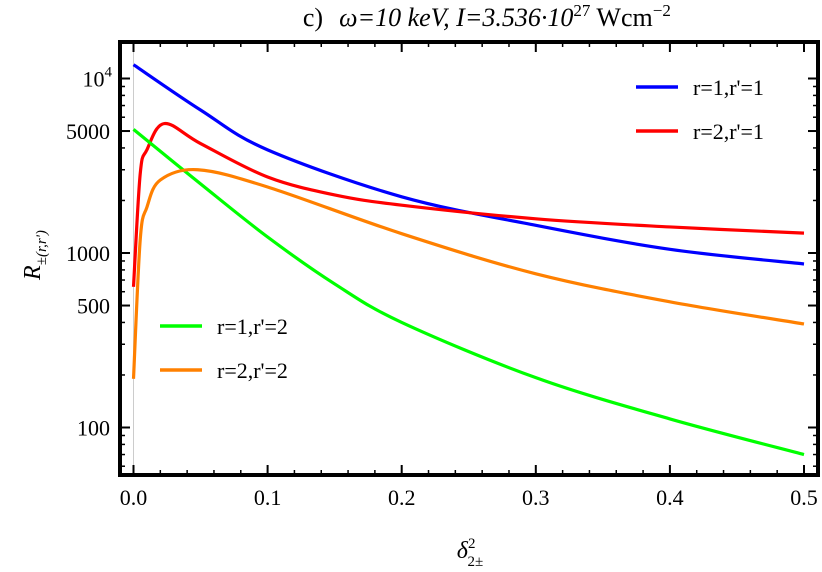 Image resolution: width=822 pixels, height=572 pixels. Describe the element at coordinates (88, 253) in the screenshot. I see `y-tick-label: 1000` at that location.